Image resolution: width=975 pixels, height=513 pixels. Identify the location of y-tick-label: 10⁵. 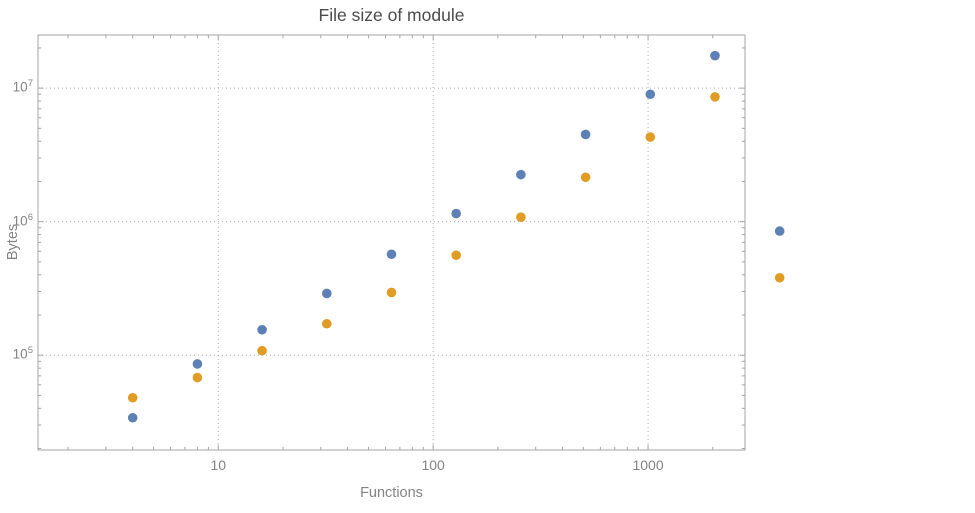
(22, 353).